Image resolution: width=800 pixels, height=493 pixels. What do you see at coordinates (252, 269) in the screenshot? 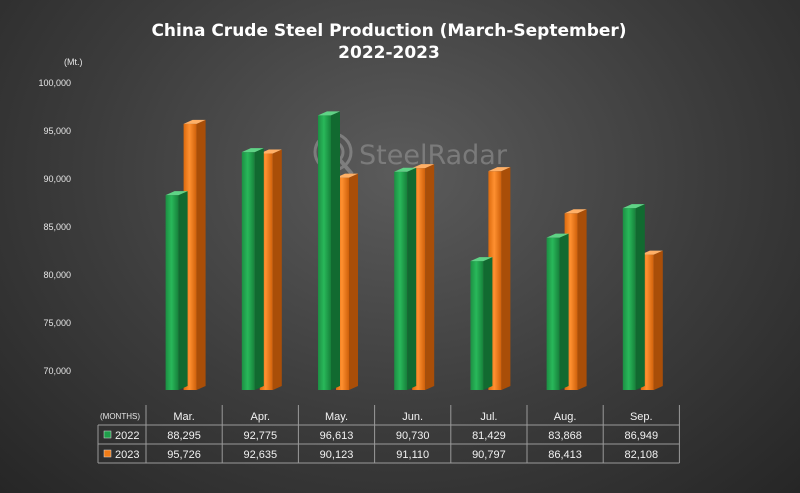
I see `bar-2022-apr` at bounding box center [252, 269].